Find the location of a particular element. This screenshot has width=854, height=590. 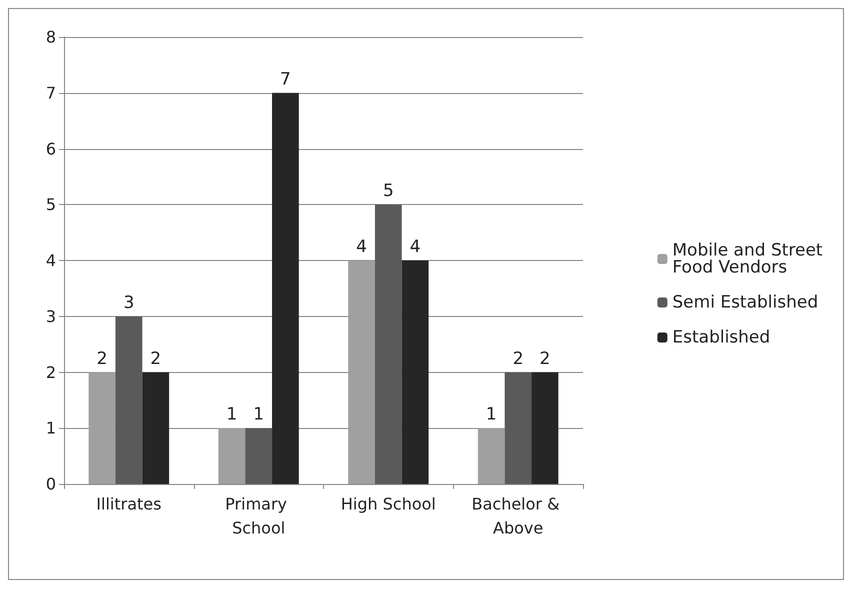

x-tick-label: Primary School is located at coordinates (258, 516).